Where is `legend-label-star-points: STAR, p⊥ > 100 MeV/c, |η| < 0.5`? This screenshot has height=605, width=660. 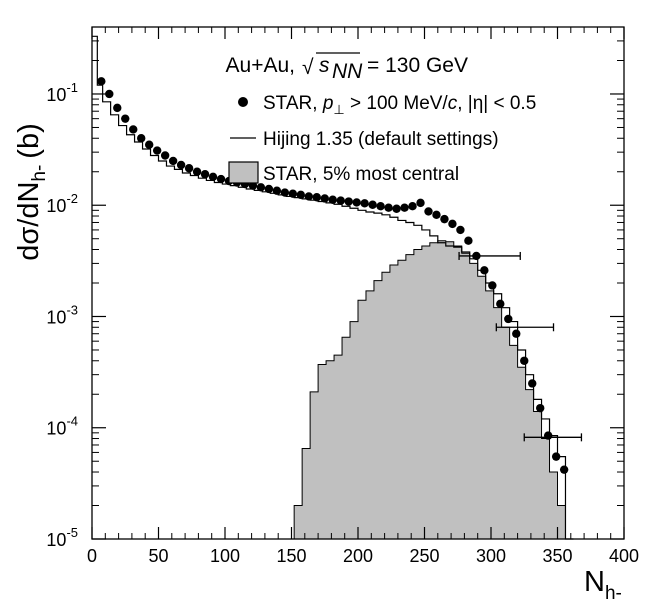 legend-label-star-points: STAR, p⊥ > 100 MeV/c, |η| < 0.5 is located at coordinates (399, 105).